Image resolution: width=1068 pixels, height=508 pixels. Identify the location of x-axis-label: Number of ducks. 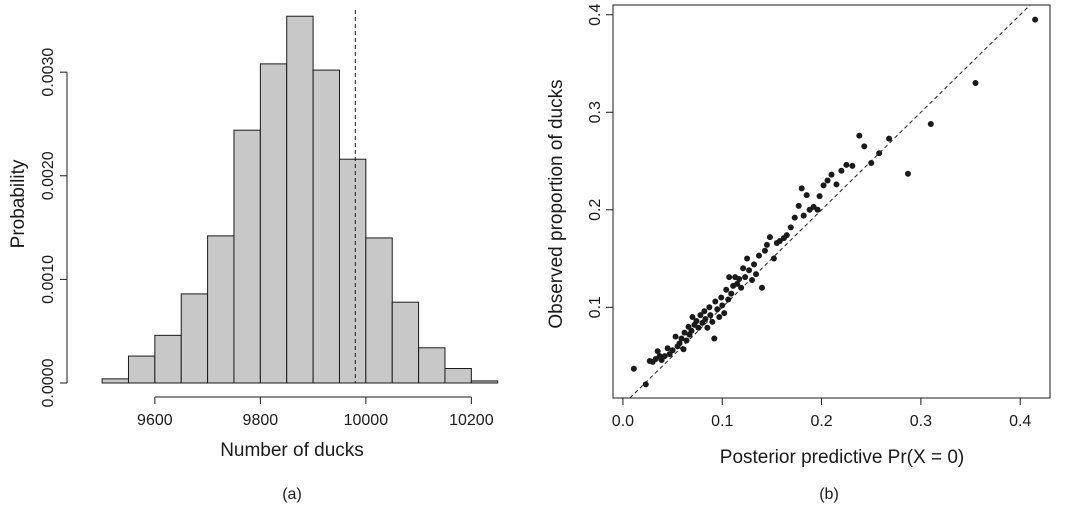
(292, 450).